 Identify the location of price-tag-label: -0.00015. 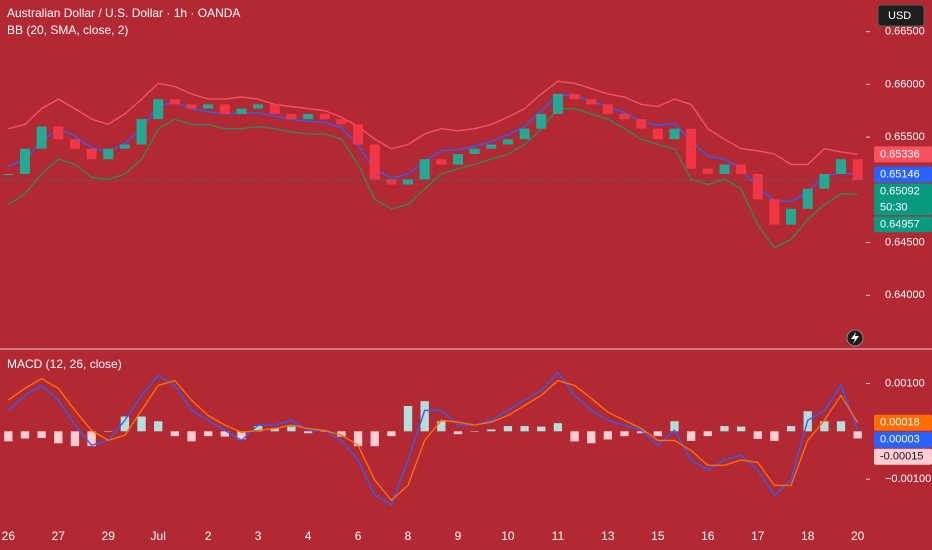
(901, 457).